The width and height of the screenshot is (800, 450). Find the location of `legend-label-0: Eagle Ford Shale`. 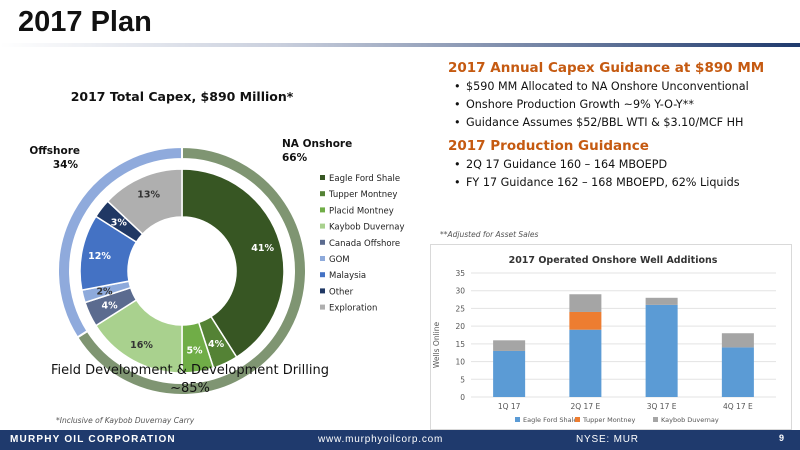

legend-label-0: Eagle Ford Shale is located at coordinates (364, 179).